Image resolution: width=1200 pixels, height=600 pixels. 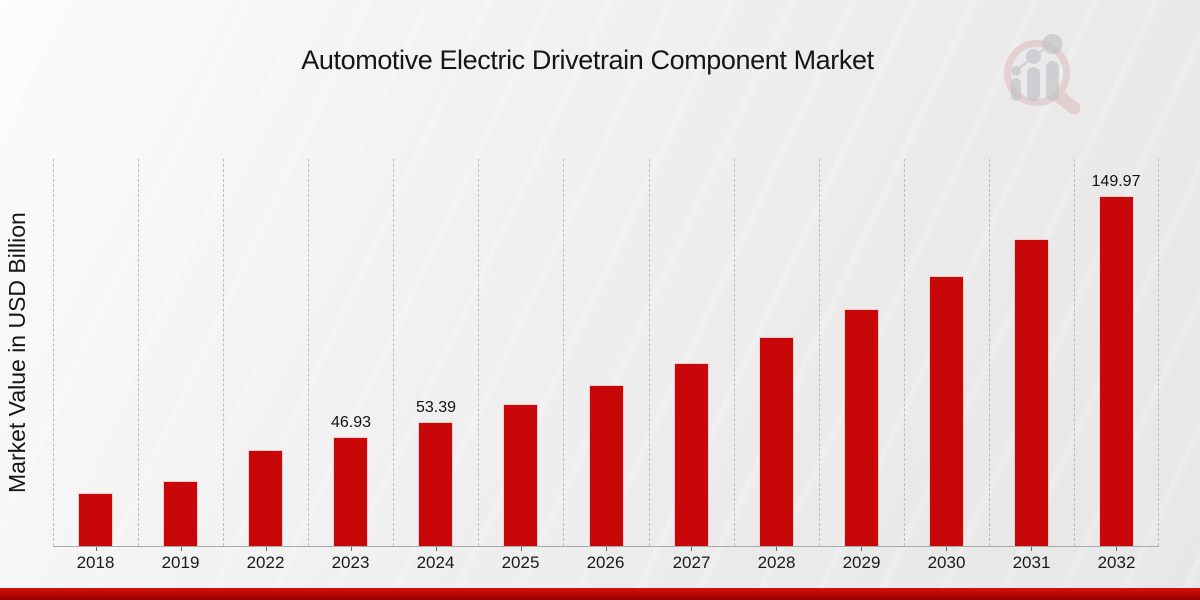 What do you see at coordinates (1116, 181) in the screenshot?
I see `data-label-2032: 149.97` at bounding box center [1116, 181].